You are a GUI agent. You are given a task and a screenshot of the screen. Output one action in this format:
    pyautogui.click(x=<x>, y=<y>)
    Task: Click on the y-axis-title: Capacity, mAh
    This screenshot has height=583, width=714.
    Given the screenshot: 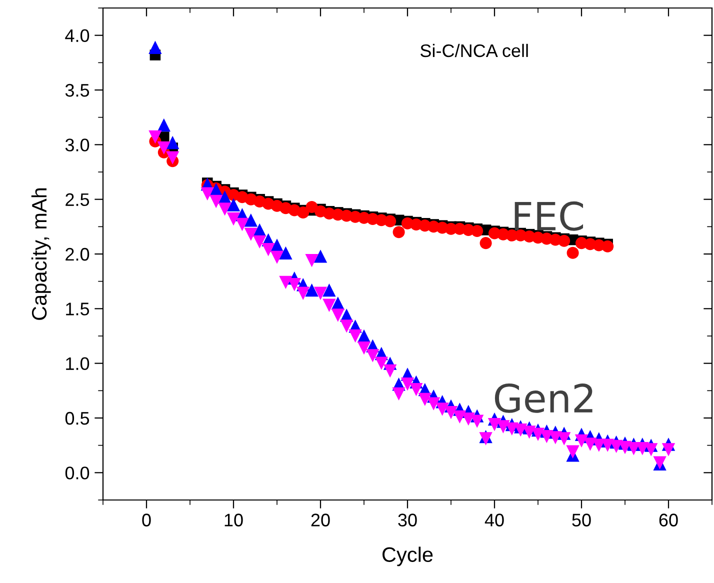 What is the action you would take?
    pyautogui.click(x=41, y=254)
    